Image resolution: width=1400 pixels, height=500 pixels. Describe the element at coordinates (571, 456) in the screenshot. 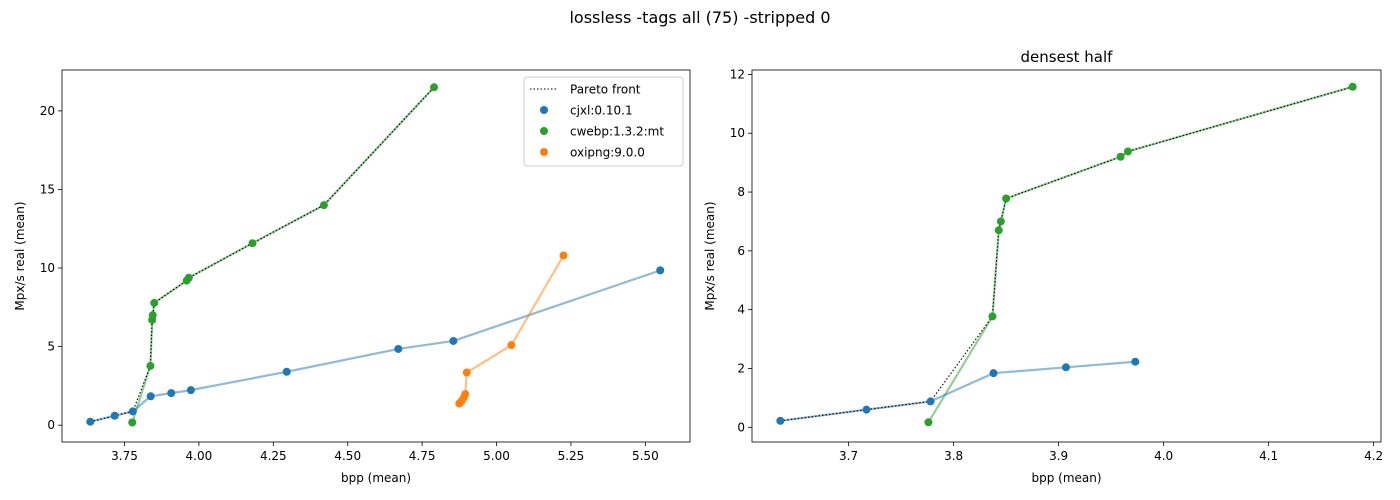

I see `x-tick-label: 5.25` at that location.